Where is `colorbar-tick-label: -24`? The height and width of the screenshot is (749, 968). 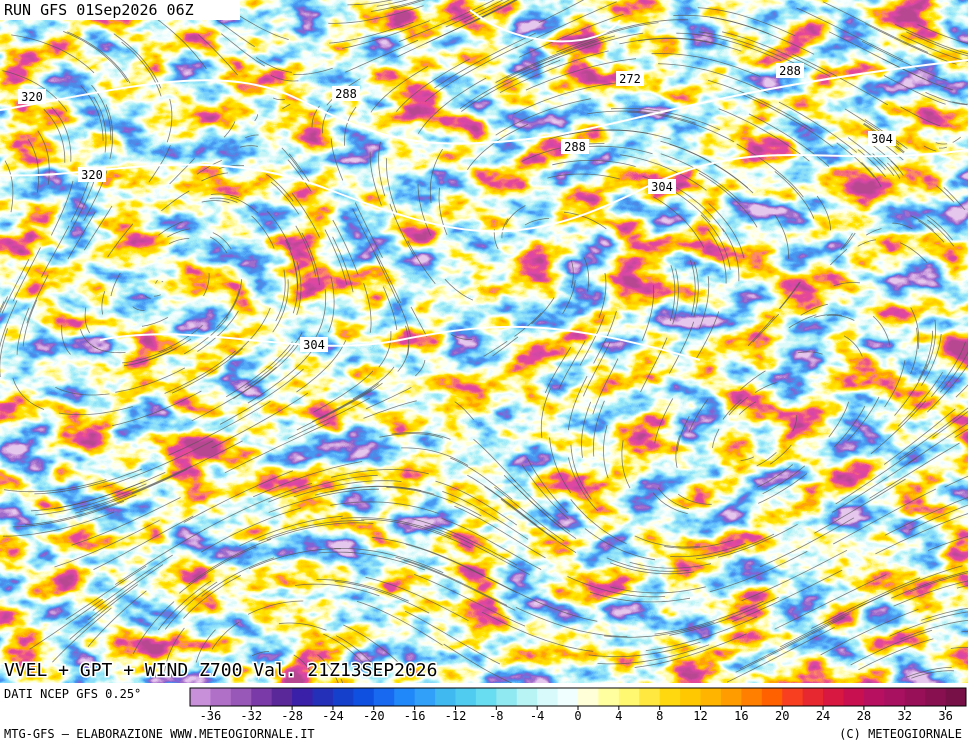
colorbar-tick-label: -24 is located at coordinates (333, 716).